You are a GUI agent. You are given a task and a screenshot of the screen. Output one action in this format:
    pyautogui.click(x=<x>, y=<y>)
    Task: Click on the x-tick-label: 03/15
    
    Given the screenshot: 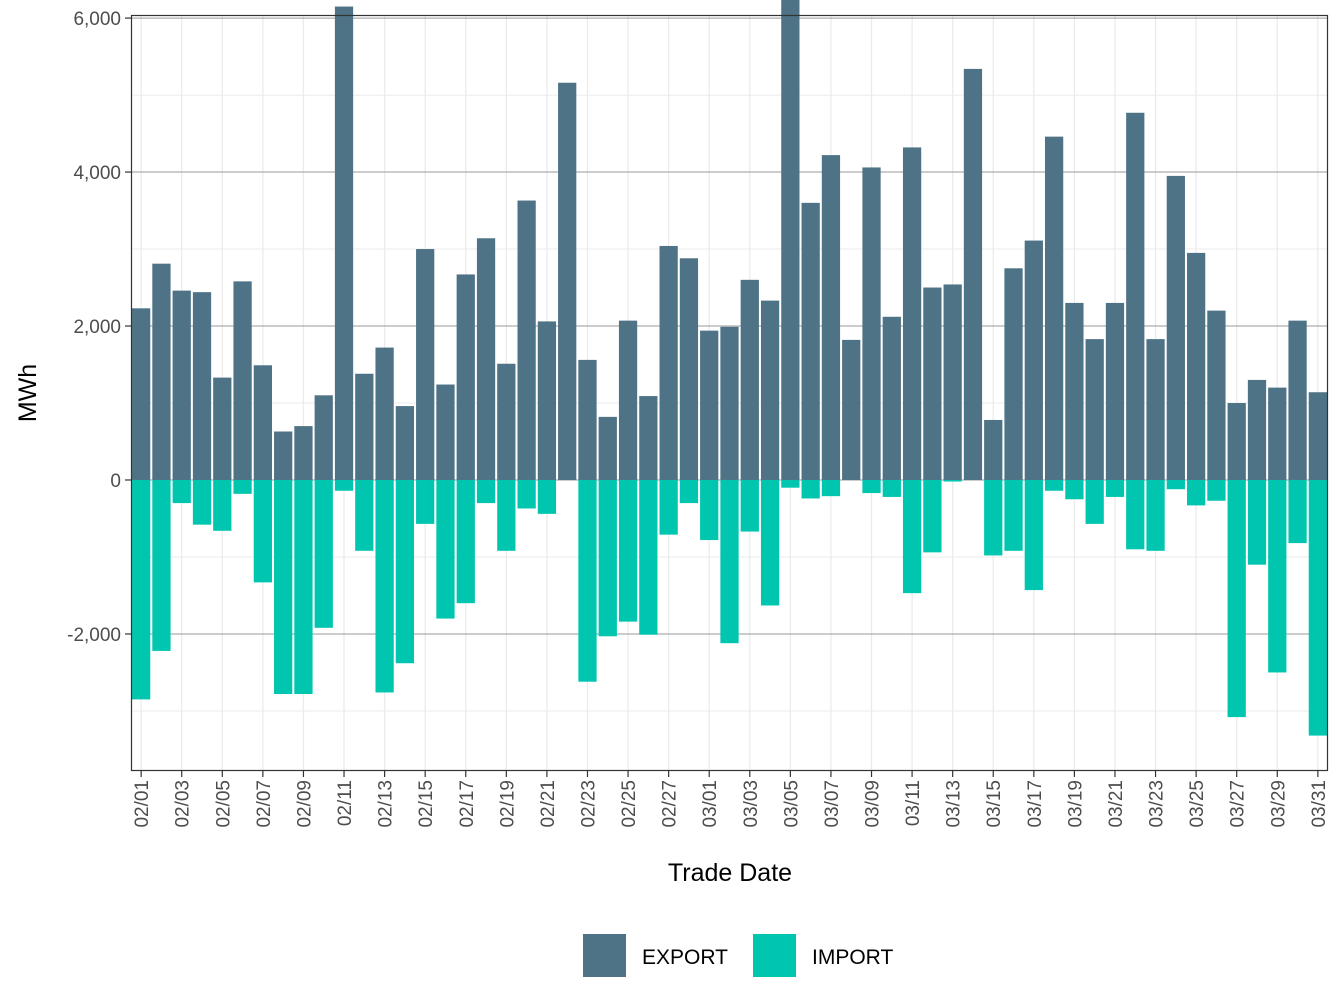 What is the action you would take?
    pyautogui.click(x=994, y=804)
    